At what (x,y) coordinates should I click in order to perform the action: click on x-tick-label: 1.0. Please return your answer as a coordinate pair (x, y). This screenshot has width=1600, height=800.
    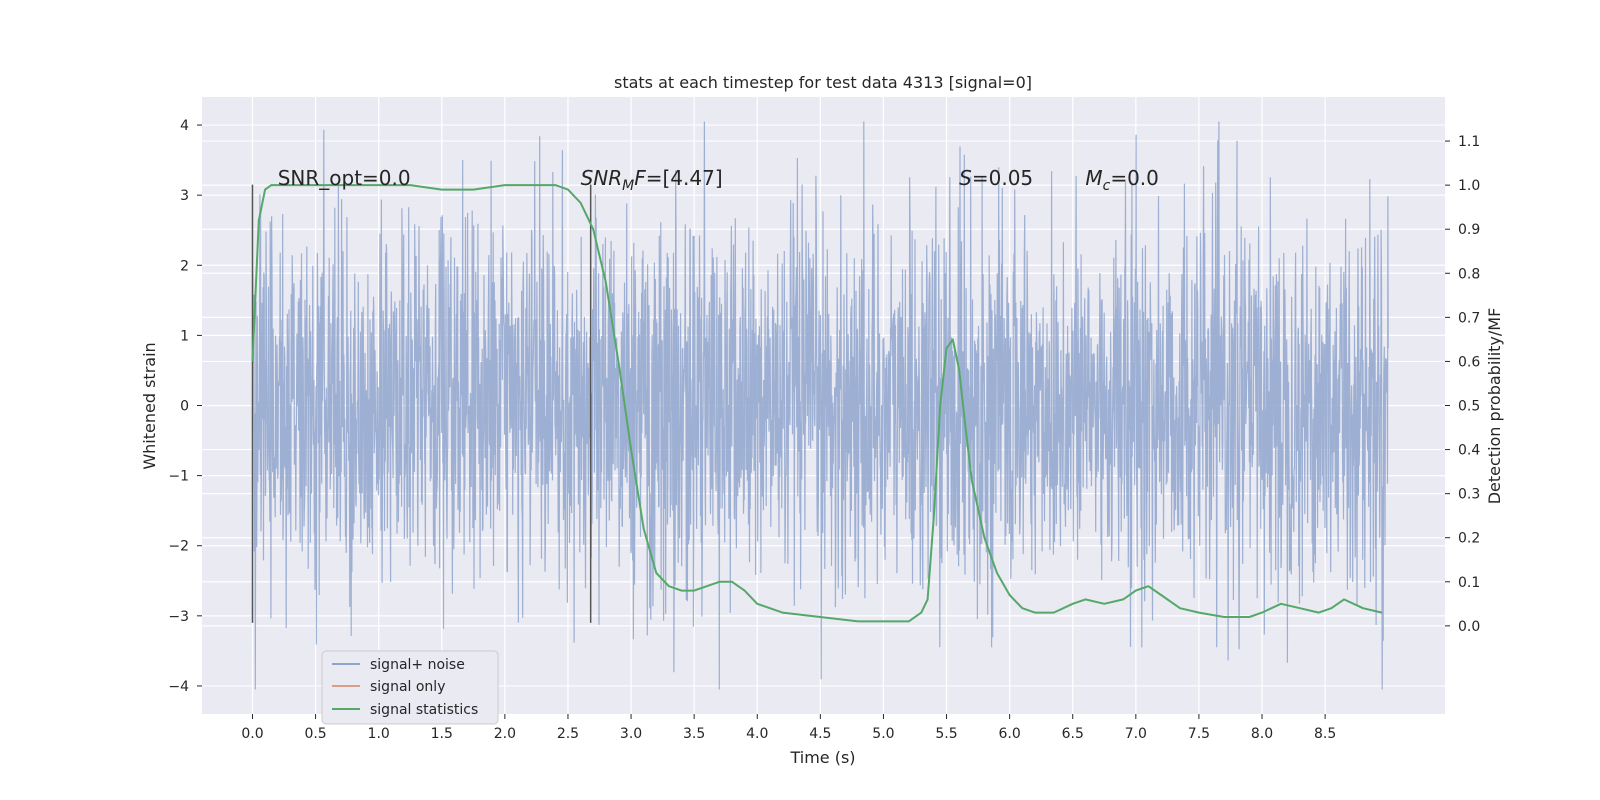
    Looking at the image, I should click on (379, 734).